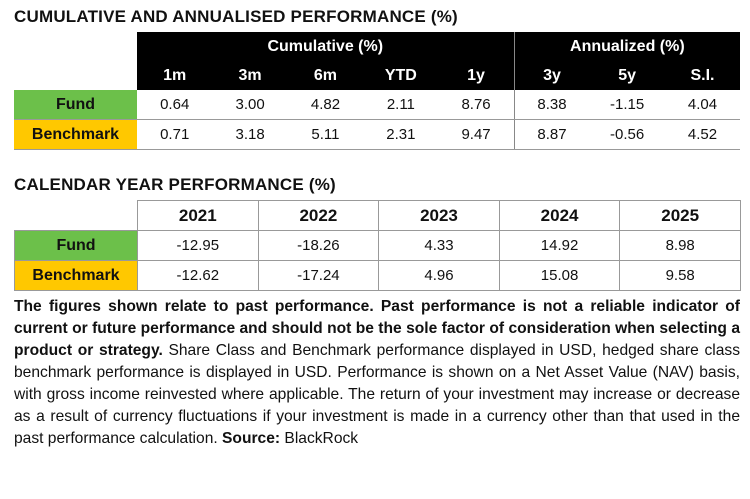 The image size is (750, 499). What do you see at coordinates (702, 105) in the screenshot?
I see `cell-value: 4.04` at bounding box center [702, 105].